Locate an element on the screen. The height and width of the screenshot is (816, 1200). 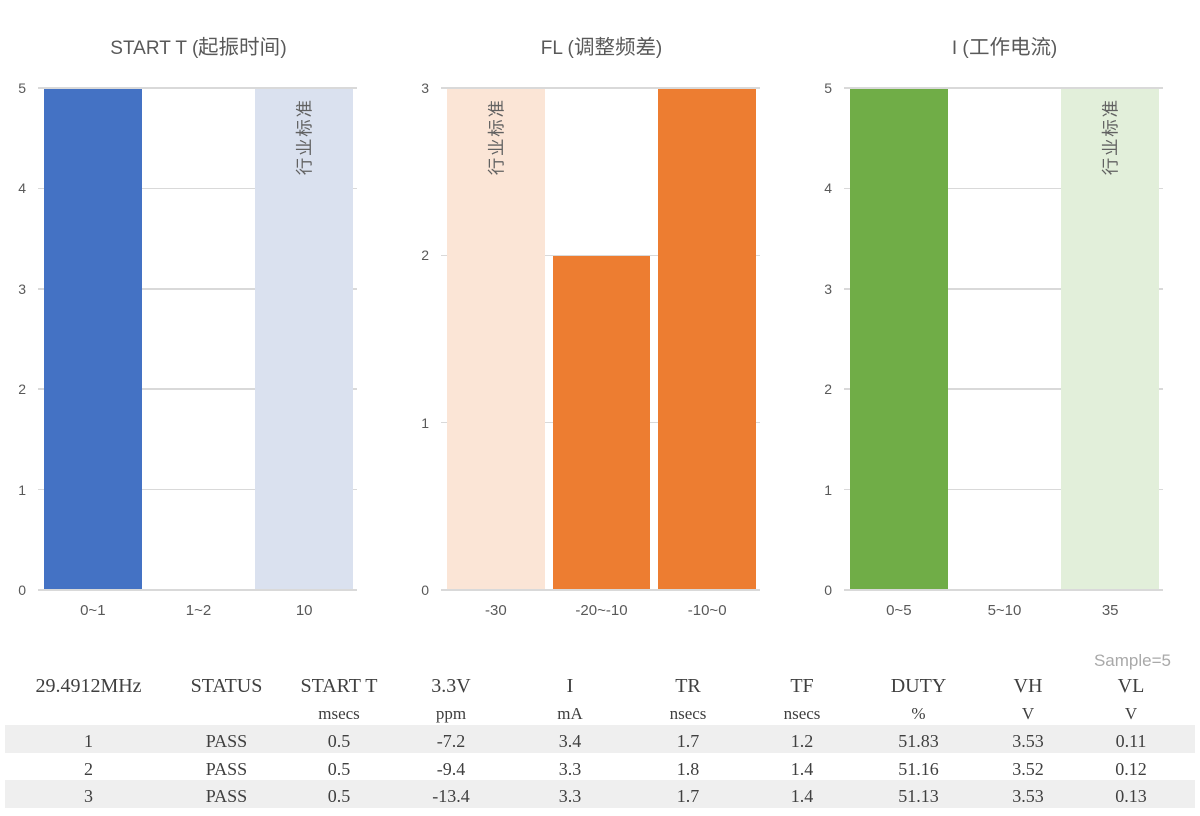
bar-fl--20~-10 is located at coordinates (601, 423).